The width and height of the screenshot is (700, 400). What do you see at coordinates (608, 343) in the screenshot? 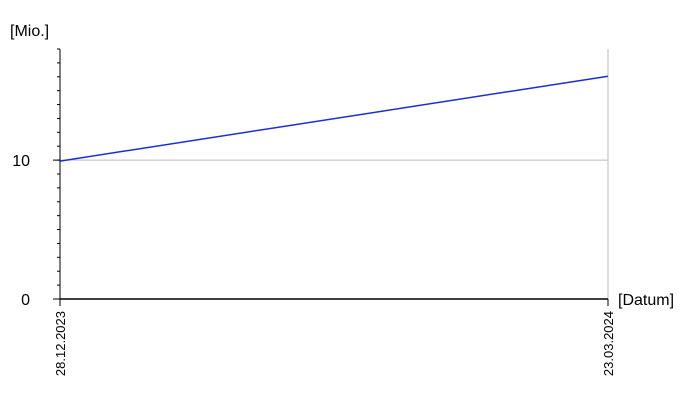
I see `x-tick-label: 23.03.2024` at bounding box center [608, 343].